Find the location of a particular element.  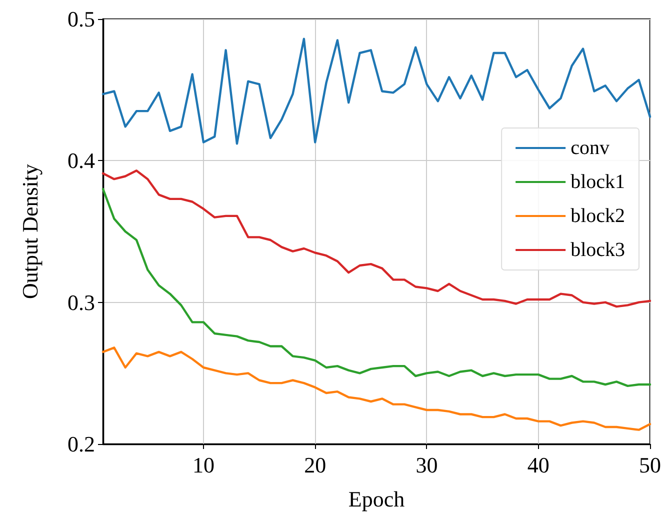

y-tick-label: 0.4 is located at coordinates (81, 161).